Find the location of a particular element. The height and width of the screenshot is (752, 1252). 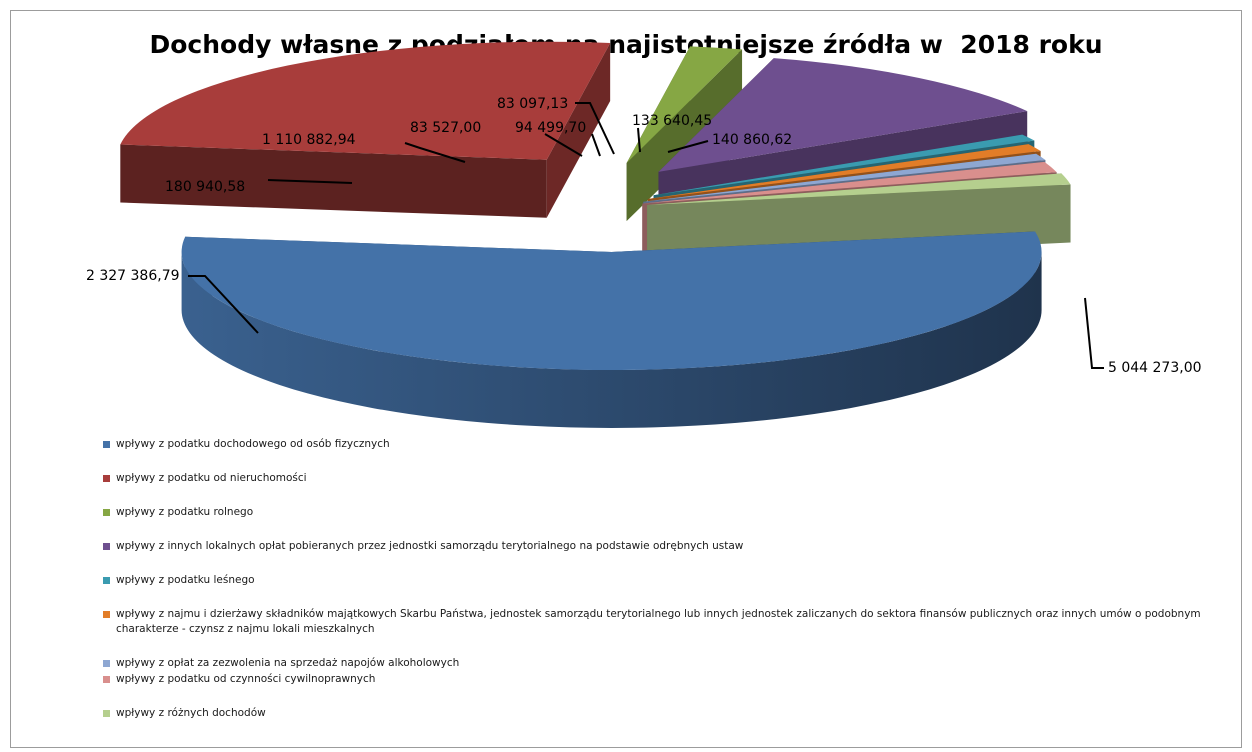

legend-label: wpływy z podatku rolnego is located at coordinates (185, 512).